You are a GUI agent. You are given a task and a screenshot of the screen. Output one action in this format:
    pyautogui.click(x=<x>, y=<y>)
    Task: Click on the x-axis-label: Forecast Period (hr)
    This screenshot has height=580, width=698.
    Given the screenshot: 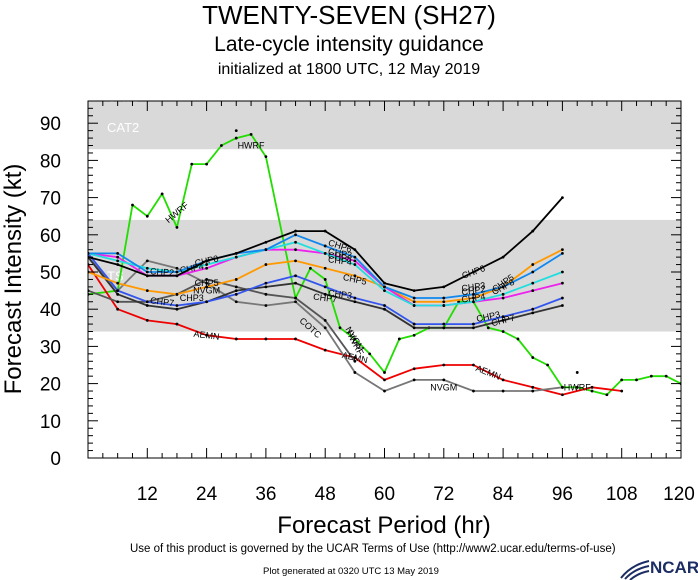 What is the action you would take?
    pyautogui.click(x=383, y=525)
    